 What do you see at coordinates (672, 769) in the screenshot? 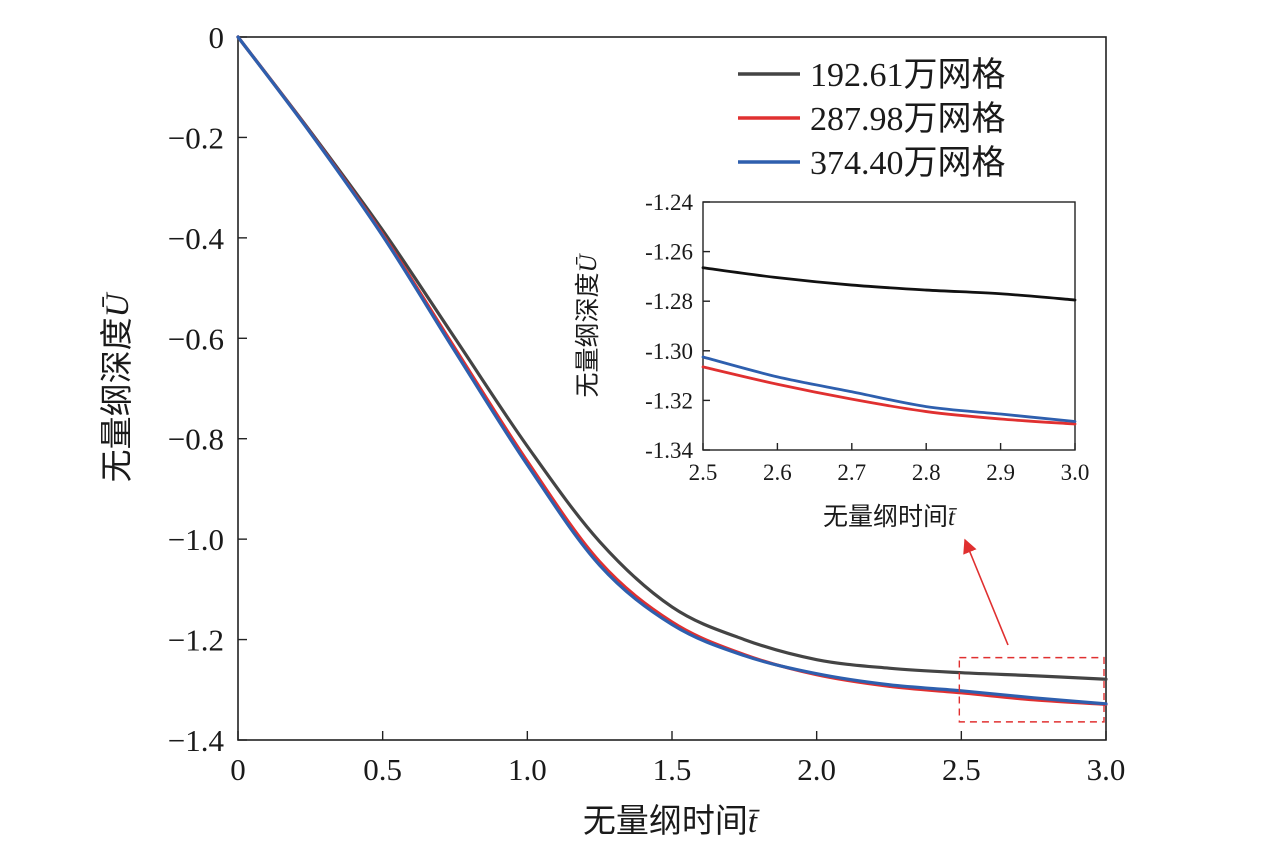
I see `main-x-tick-label: 1.5` at bounding box center [672, 769].